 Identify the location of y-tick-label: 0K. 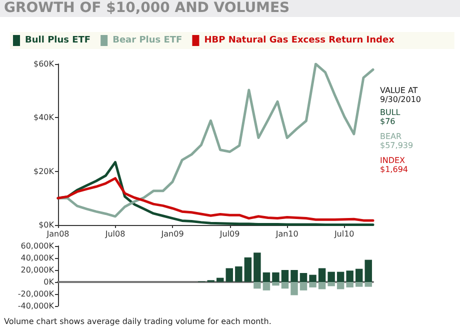
(49, 282).